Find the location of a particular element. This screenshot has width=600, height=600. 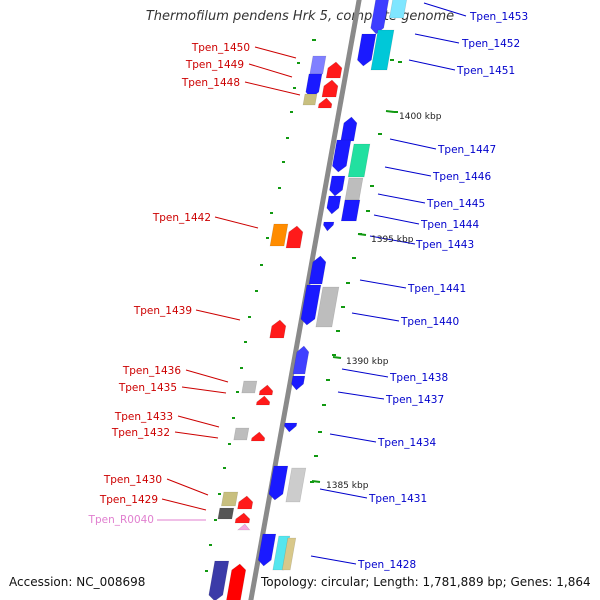

reverse-gene-label: Tpen_1442 is located at coordinates (181, 218).